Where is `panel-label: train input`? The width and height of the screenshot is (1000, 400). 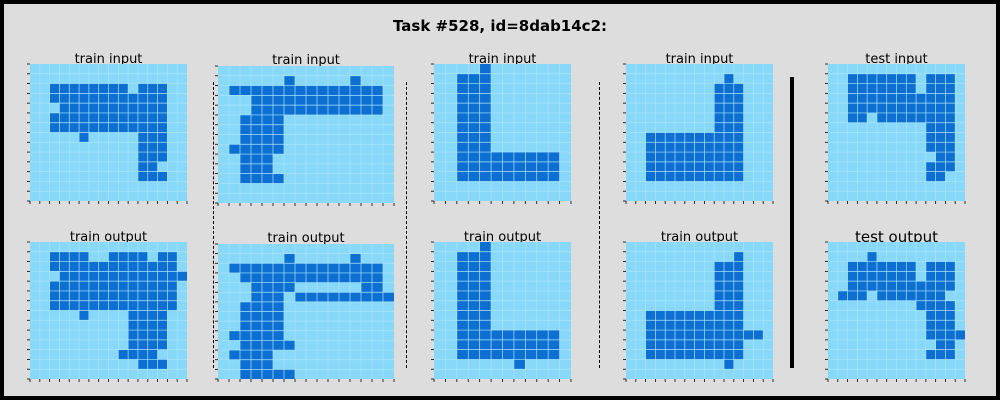
panel-label: train input is located at coordinates (306, 60).